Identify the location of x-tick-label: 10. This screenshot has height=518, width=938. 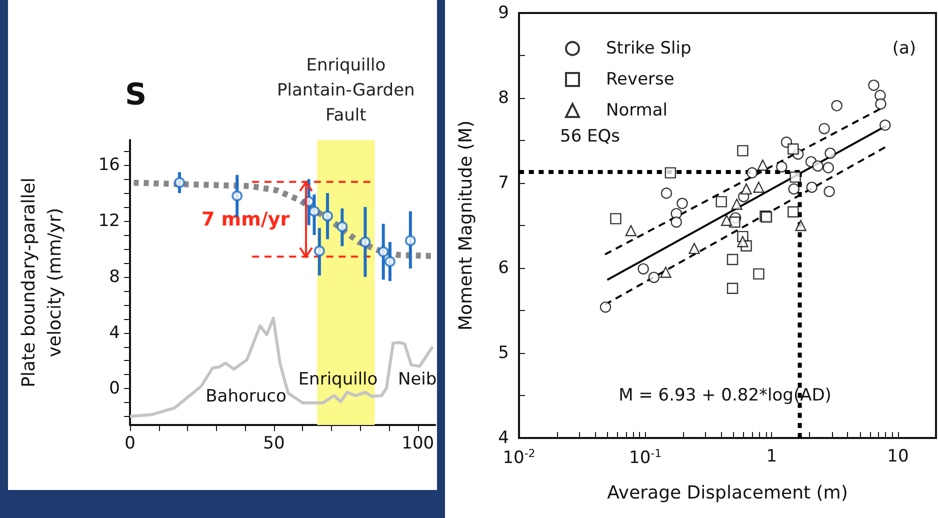
(898, 456).